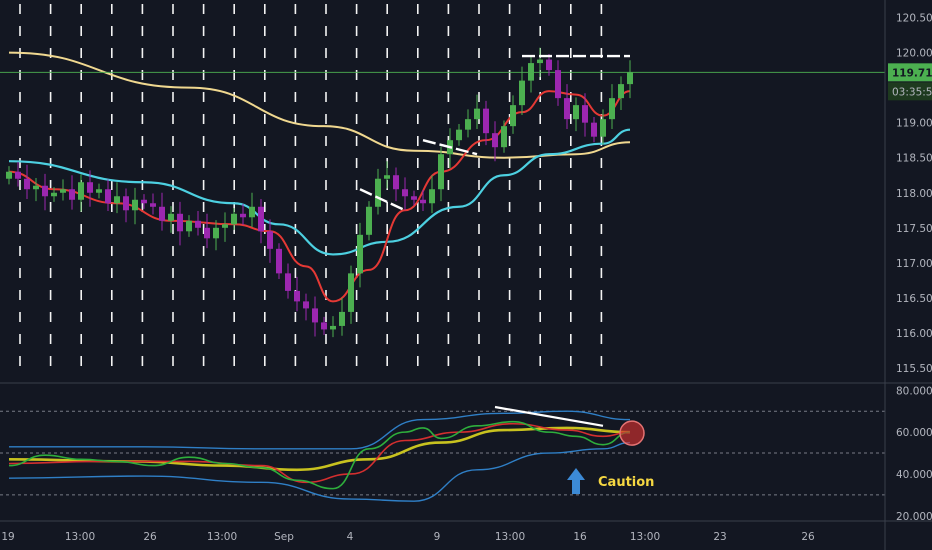 Image resolution: width=932 pixels, height=550 pixels. What do you see at coordinates (914, 391) in the screenshot?
I see `osc-tick-label: 80.000` at bounding box center [914, 391].